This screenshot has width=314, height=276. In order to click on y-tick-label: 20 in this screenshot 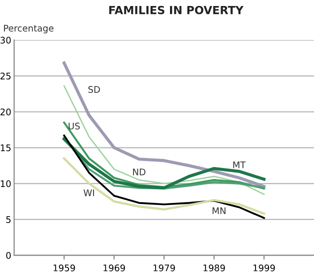, I will do `click(5, 112)`.